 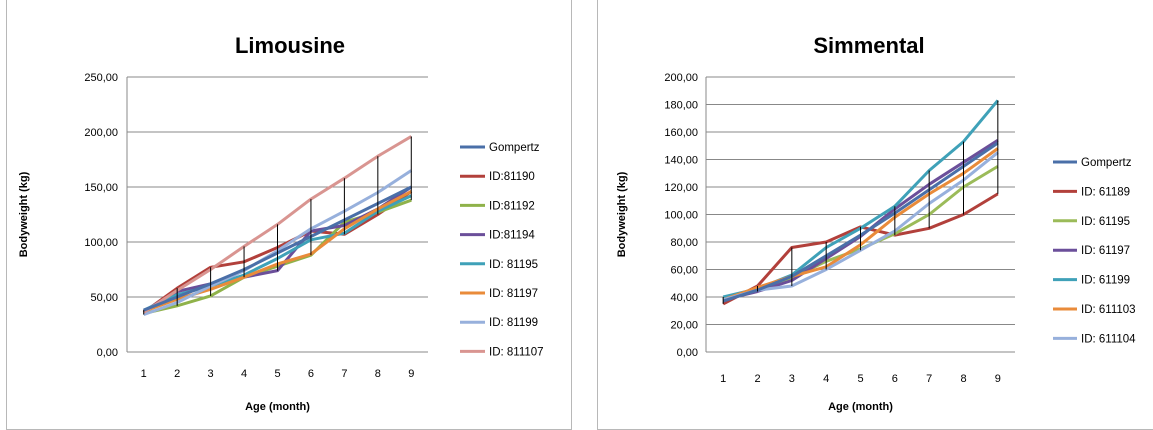 I want to click on y-tick-label: 40,00, so click(x=684, y=298).